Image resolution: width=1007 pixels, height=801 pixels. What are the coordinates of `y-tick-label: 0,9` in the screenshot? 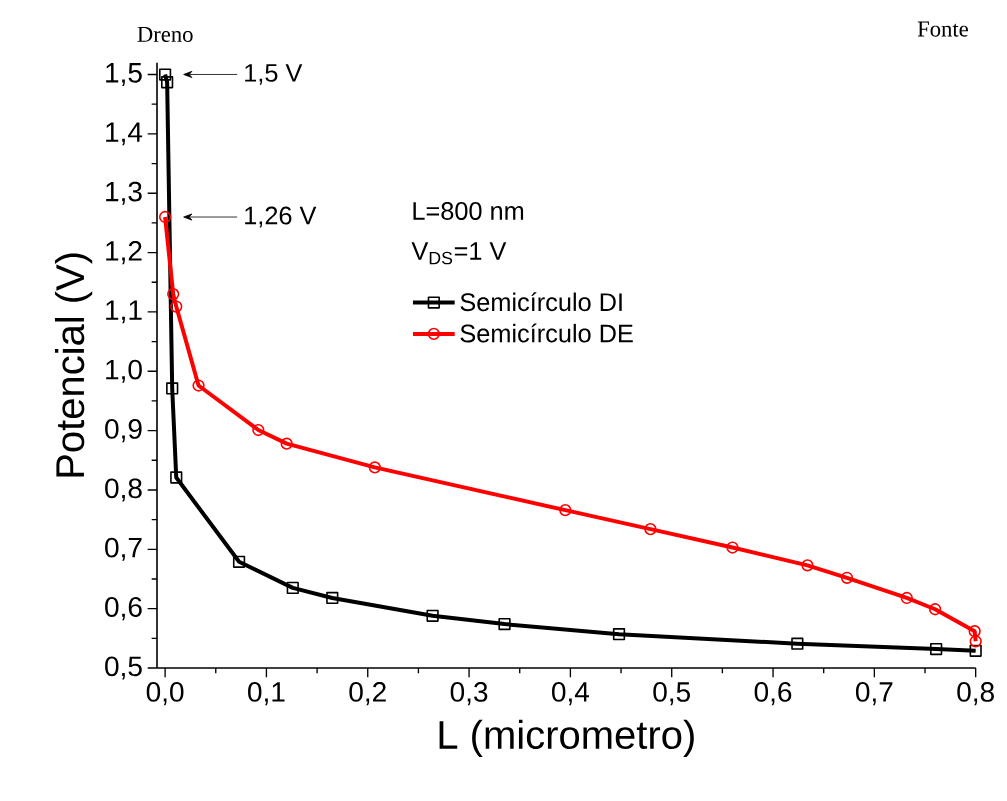 It's located at (123, 431).